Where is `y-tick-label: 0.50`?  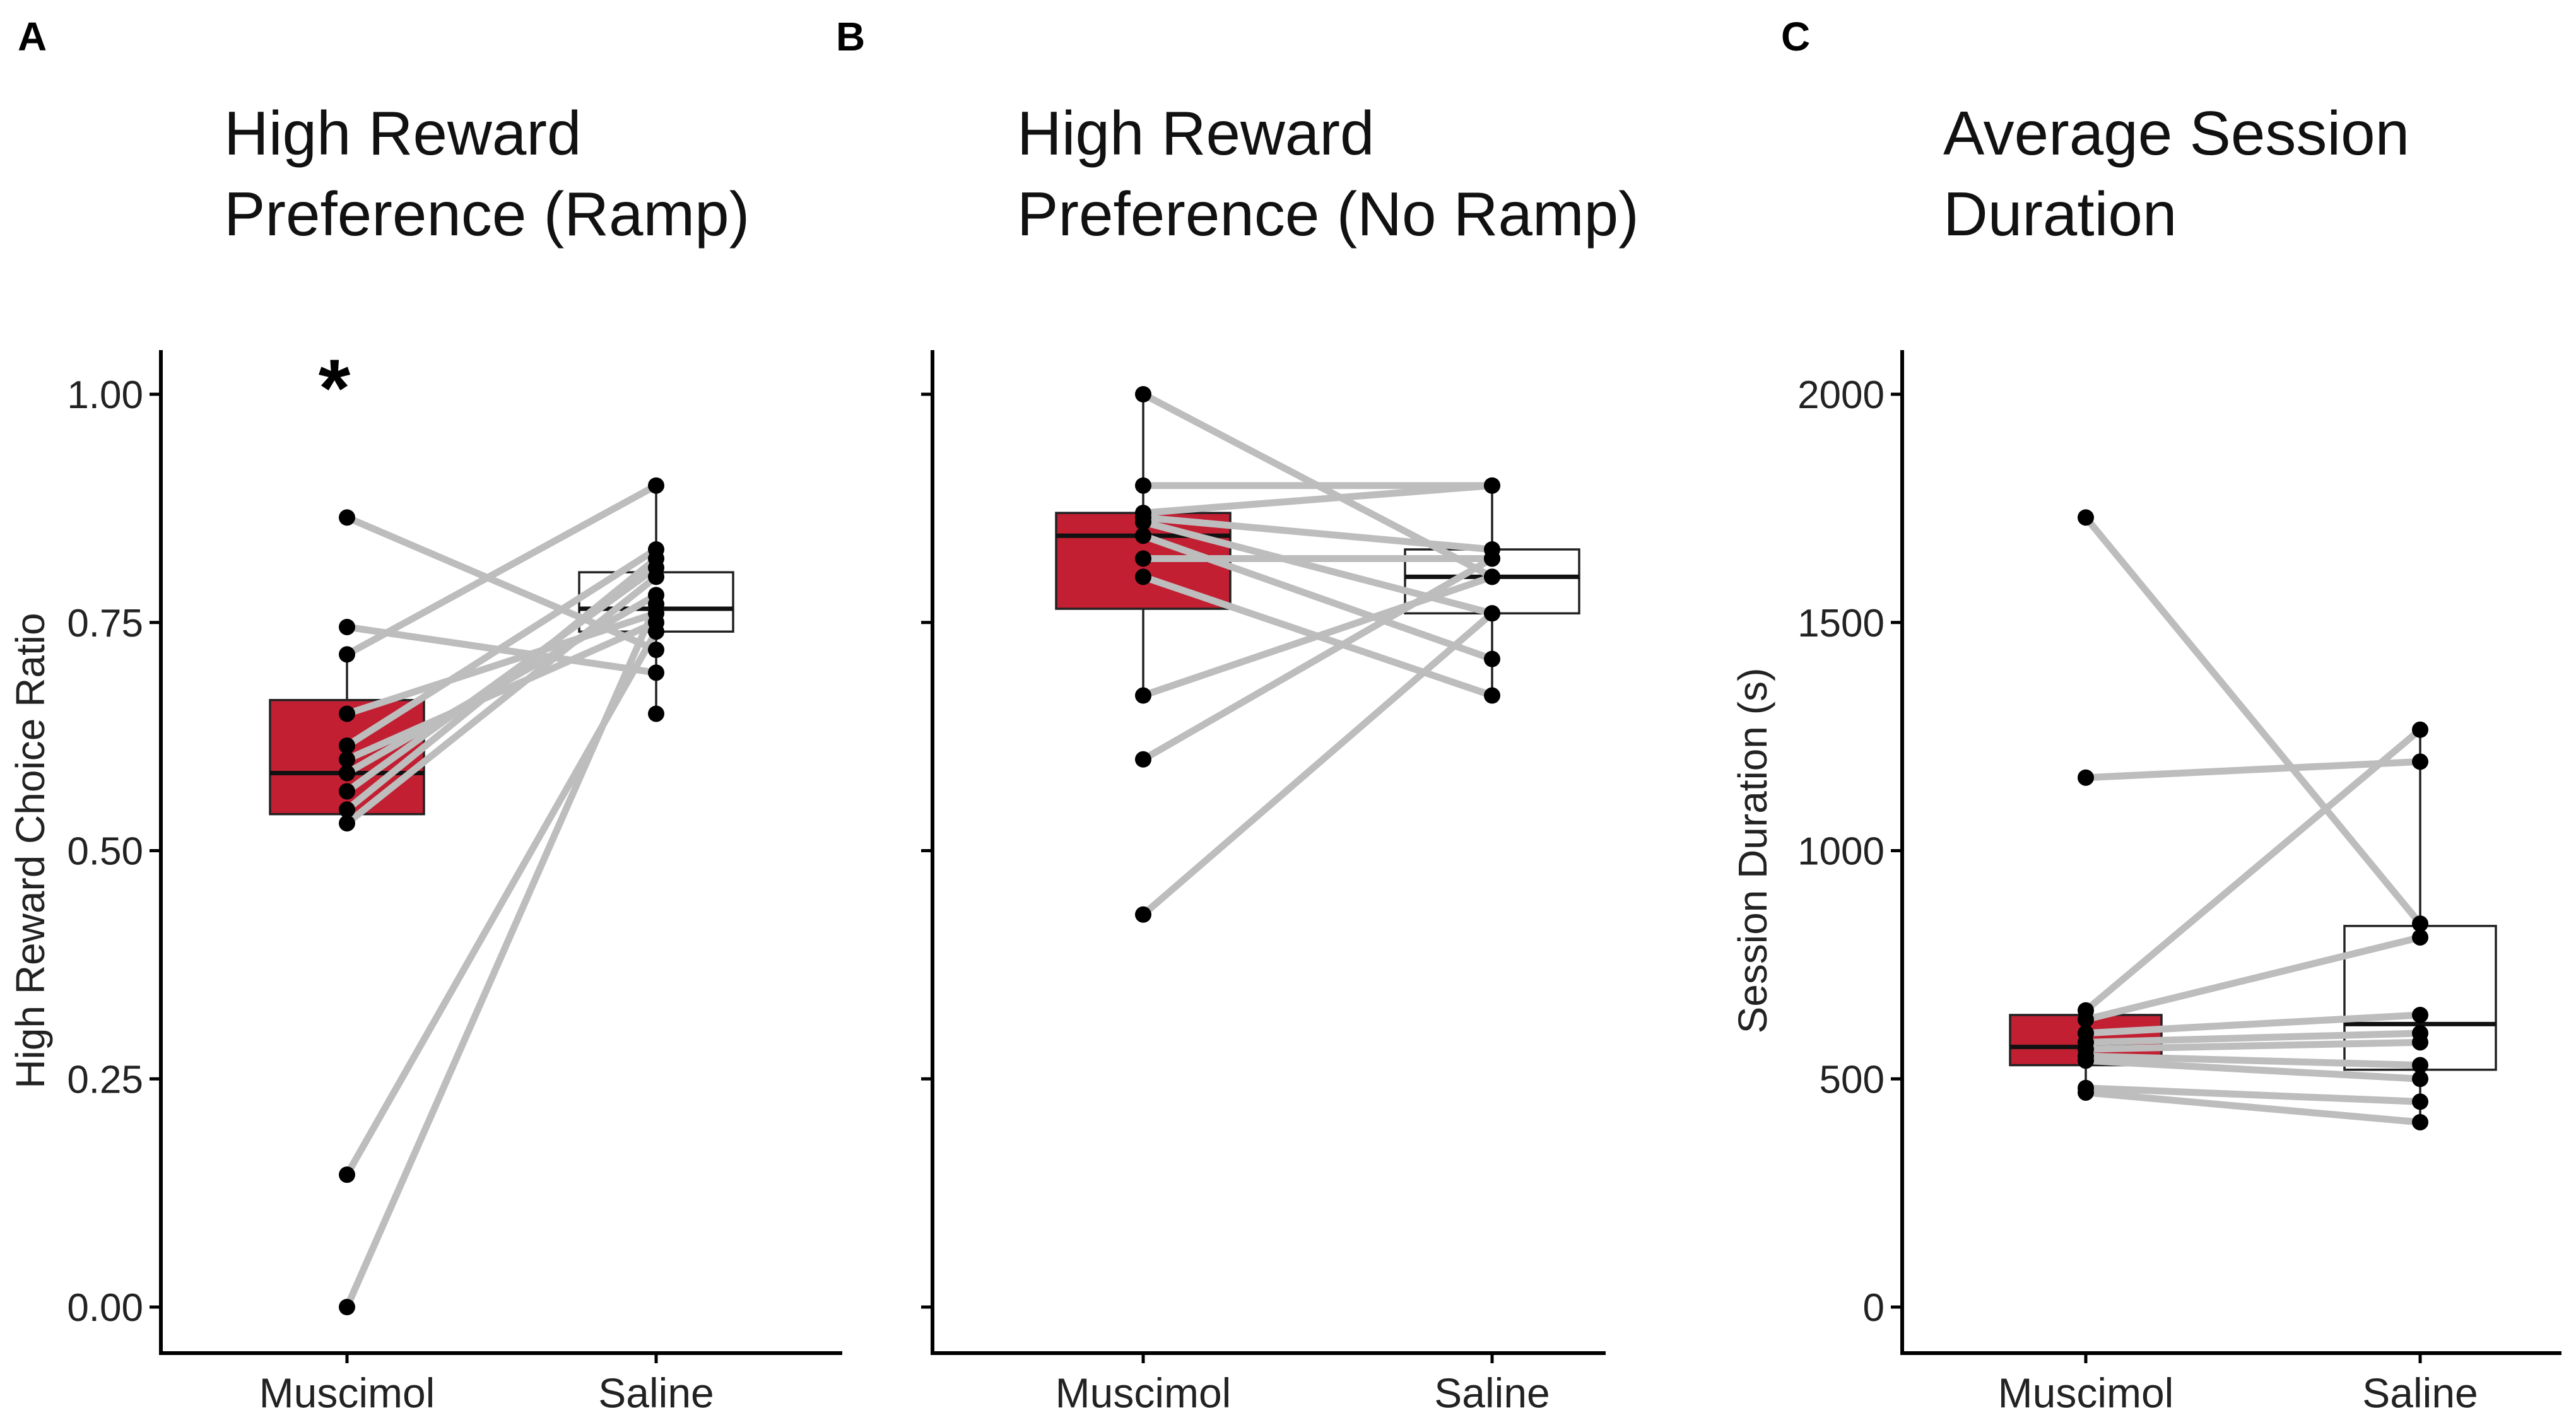 y-tick-label: 0.50 is located at coordinates (105, 852).